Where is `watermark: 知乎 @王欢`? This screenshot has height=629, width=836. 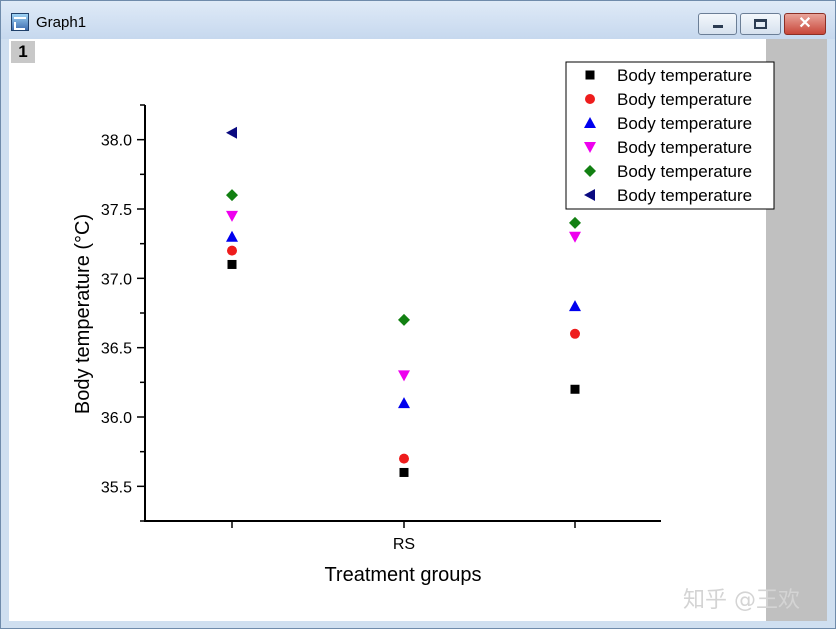 watermark: 知乎 @王欢 is located at coordinates (741, 600).